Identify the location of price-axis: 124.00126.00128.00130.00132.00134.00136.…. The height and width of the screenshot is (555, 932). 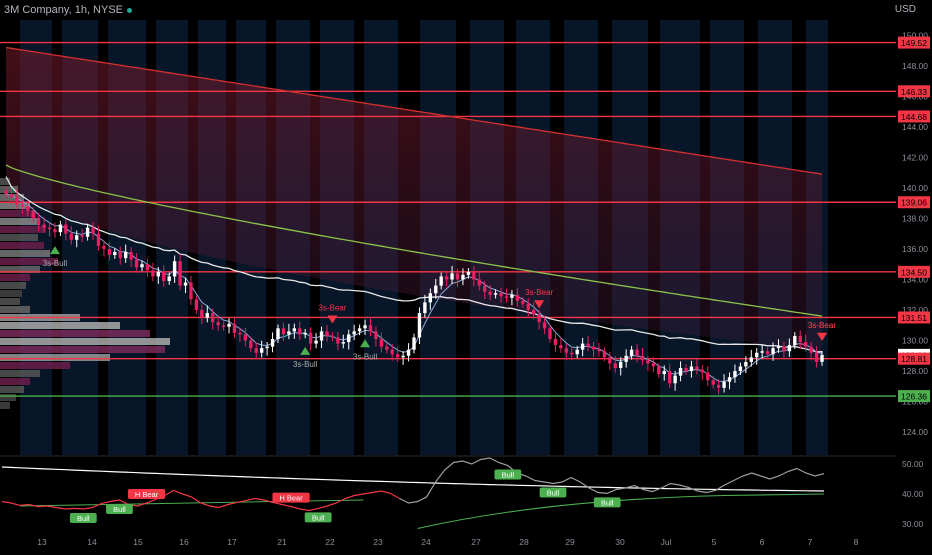
(914, 233).